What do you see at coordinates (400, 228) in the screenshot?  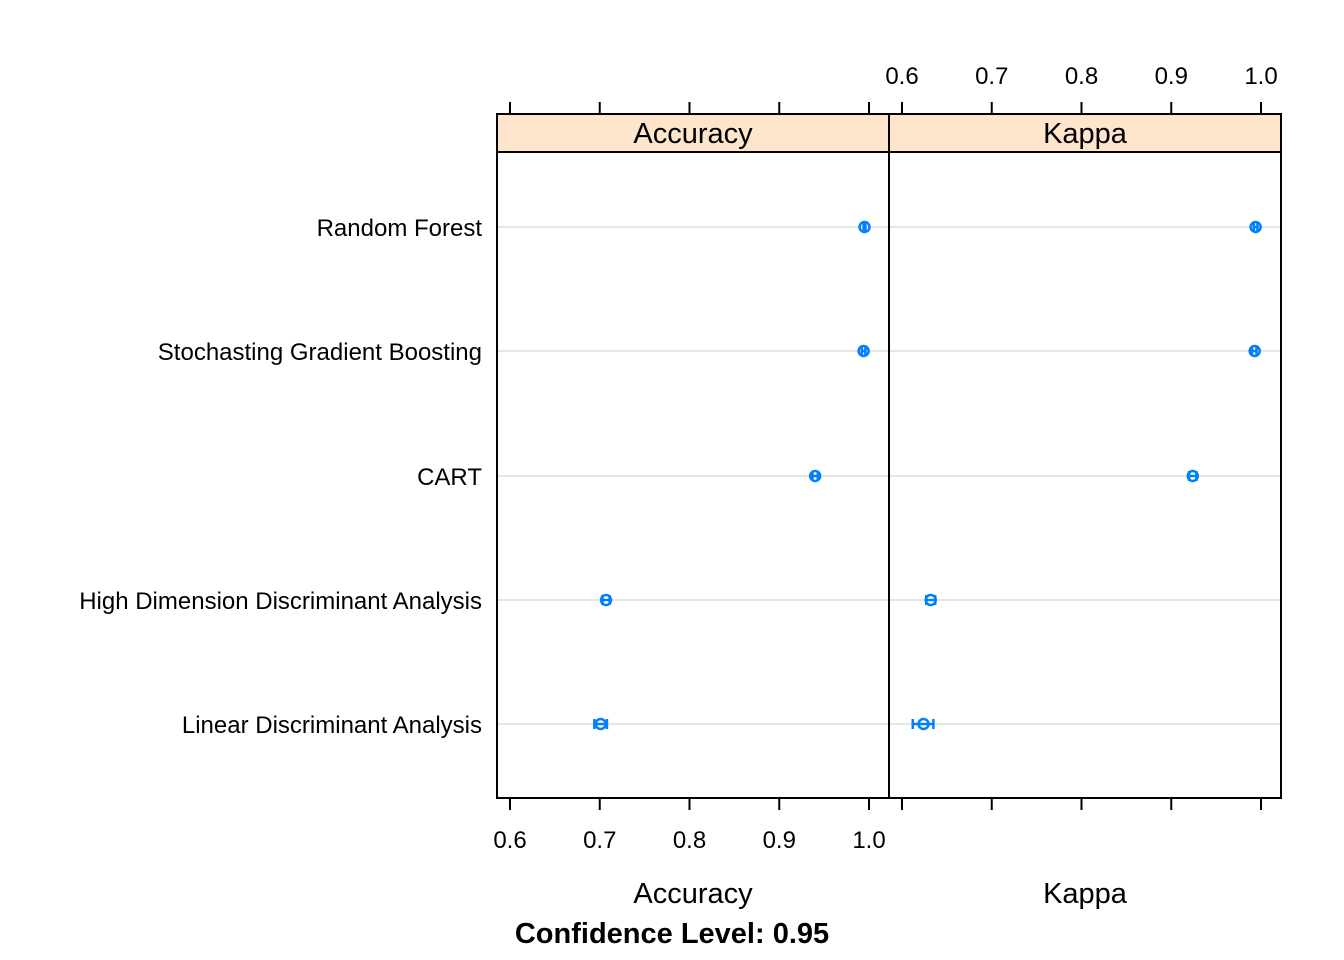 I see `category-label: Random Forest` at bounding box center [400, 228].